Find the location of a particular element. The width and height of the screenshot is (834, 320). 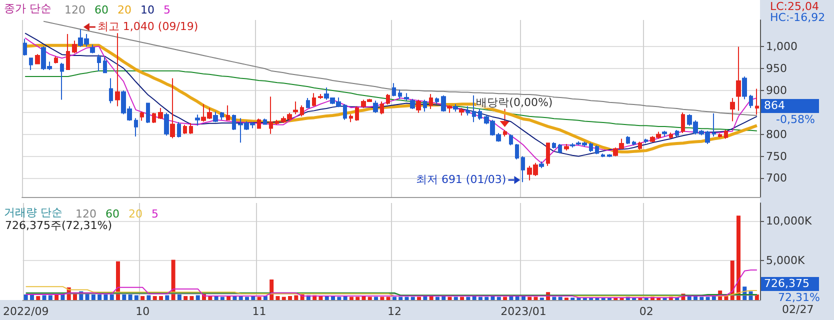

text: 72,31% is located at coordinates (799, 297).